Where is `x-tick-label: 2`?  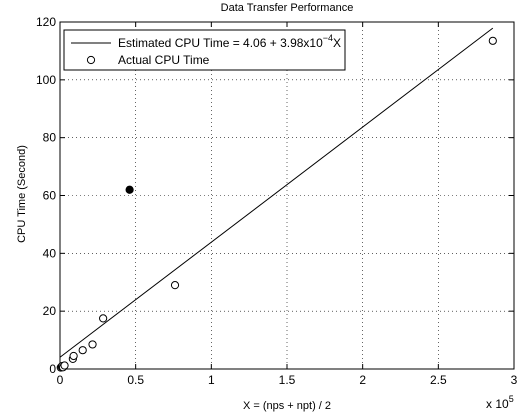 x-tick-label: 2 is located at coordinates (362, 380).